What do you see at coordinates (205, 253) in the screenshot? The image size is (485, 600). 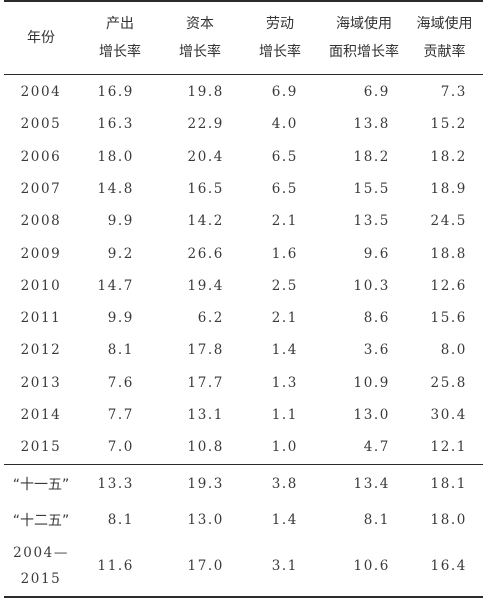 I see `cell-capital: 26.6` at bounding box center [205, 253].